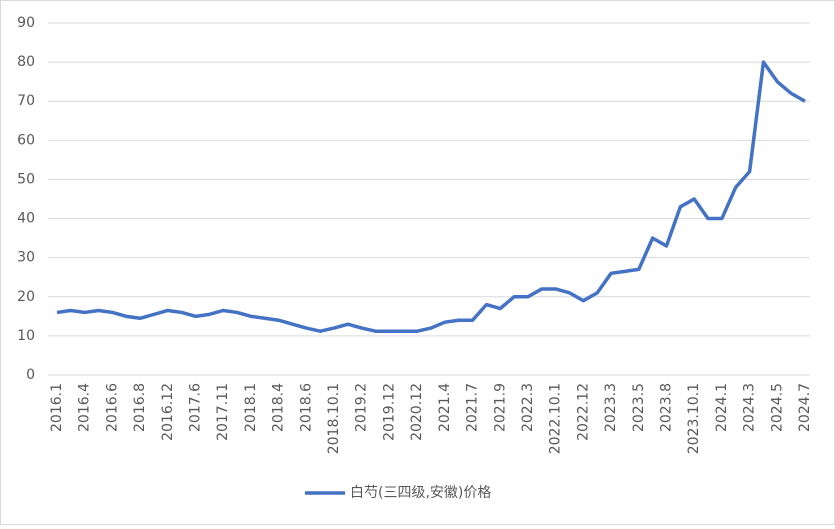 The image size is (835, 529). Describe the element at coordinates (417, 412) in the screenshot. I see `x-tick-label: 2020.12` at that location.